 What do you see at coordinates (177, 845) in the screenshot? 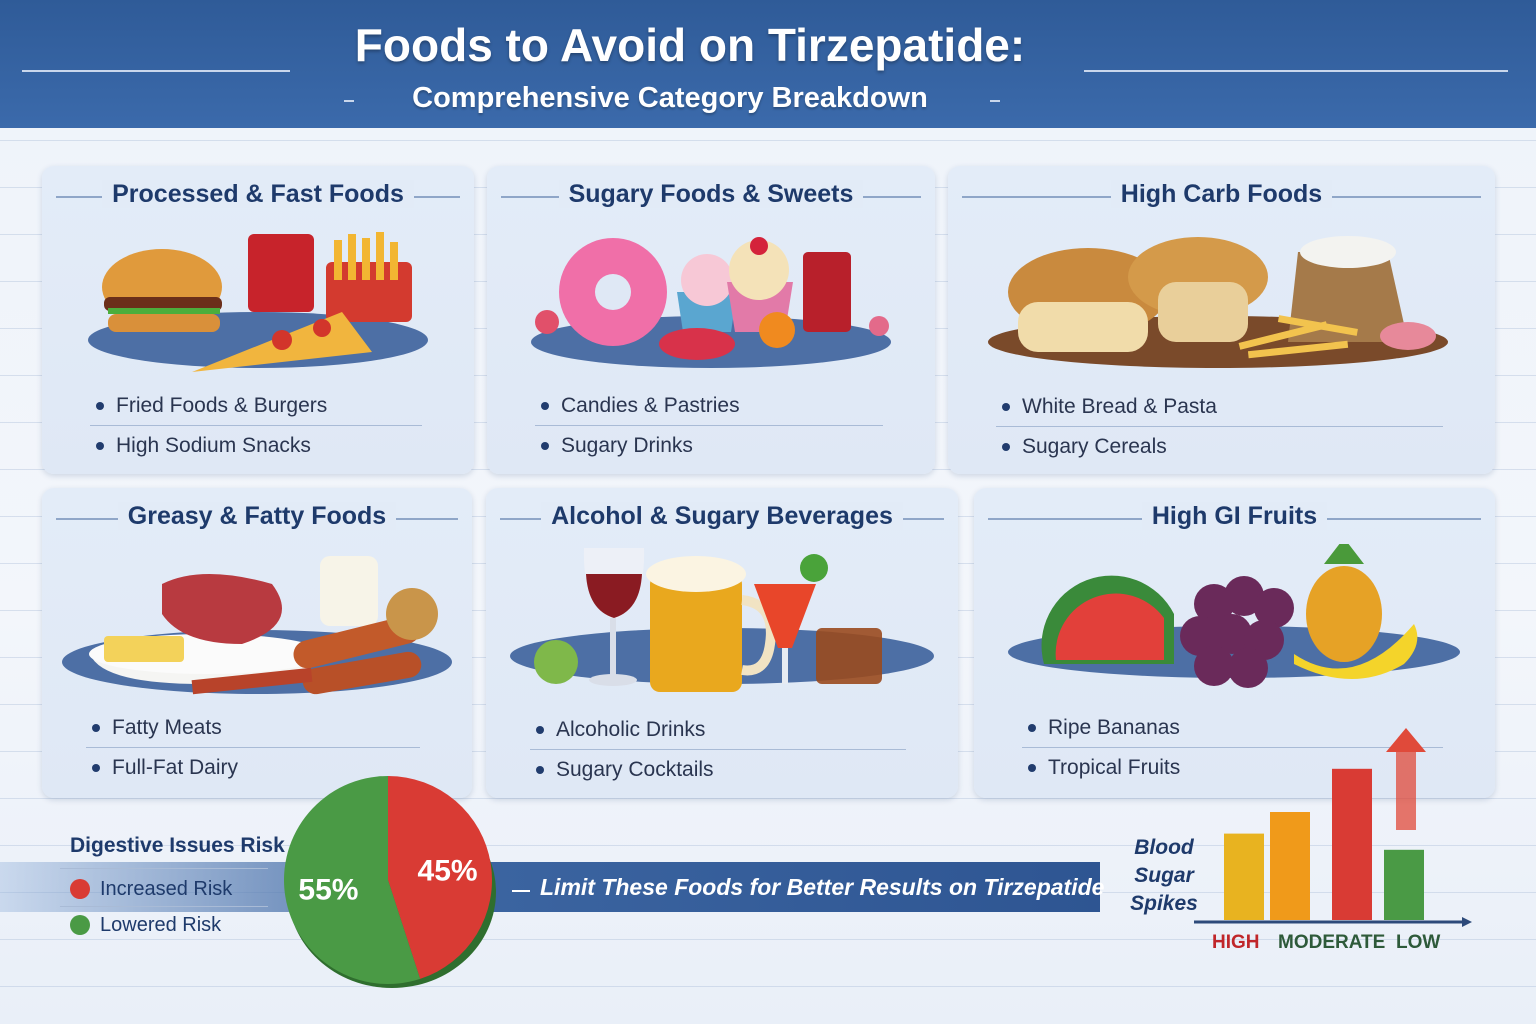
I see `risk-legend-title: Digestive Issues Risk` at bounding box center [177, 845].